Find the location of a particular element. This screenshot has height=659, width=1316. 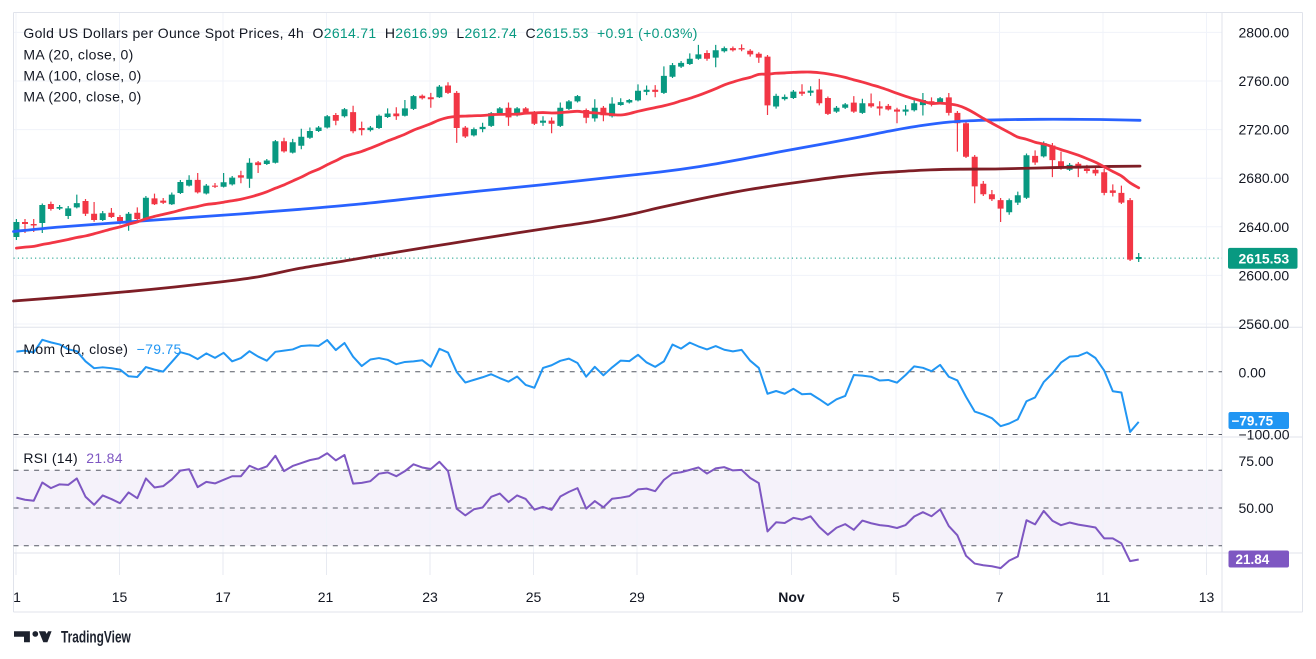

svg-text: 2720.00 is located at coordinates (1264, 130).